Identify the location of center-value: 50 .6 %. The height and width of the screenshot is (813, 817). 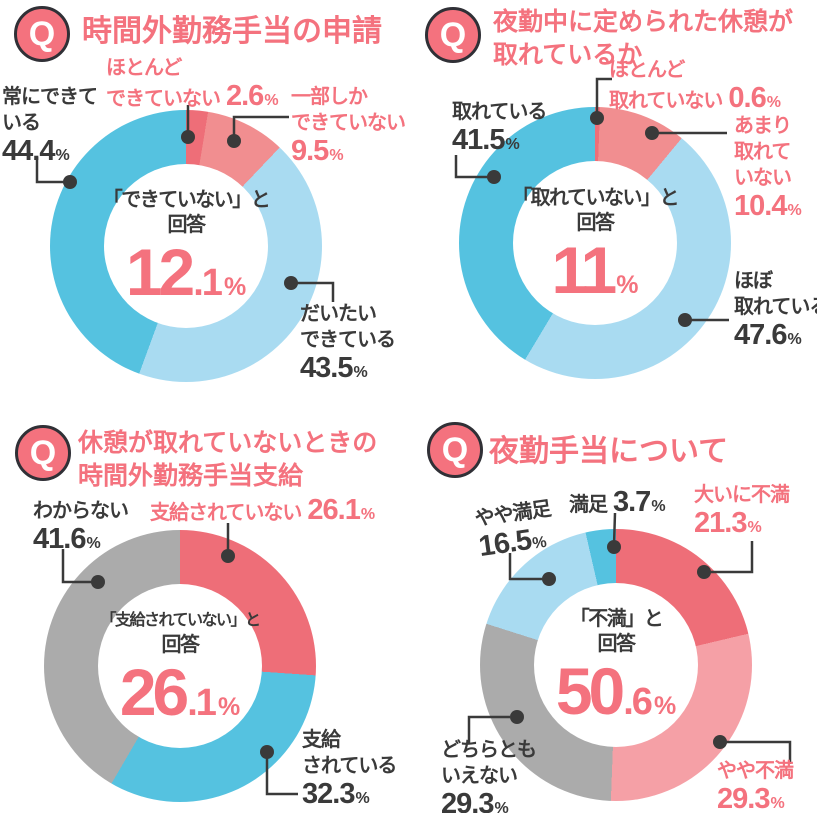
(616, 690).